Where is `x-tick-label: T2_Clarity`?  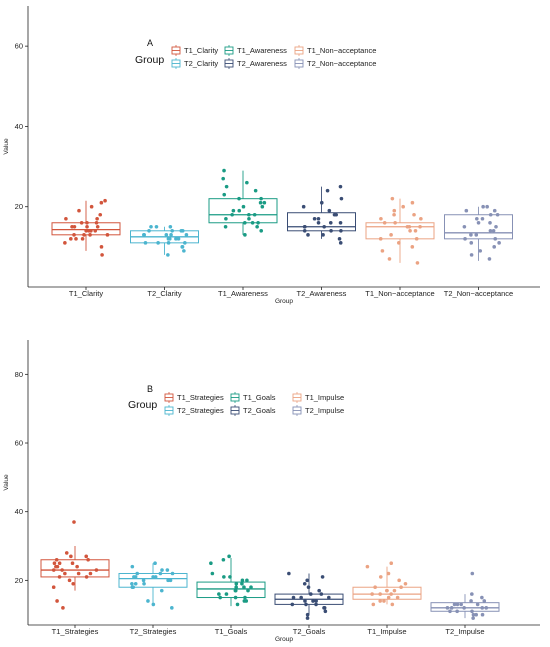
x-tick-label: T2_Clarity is located at coordinates (164, 293).